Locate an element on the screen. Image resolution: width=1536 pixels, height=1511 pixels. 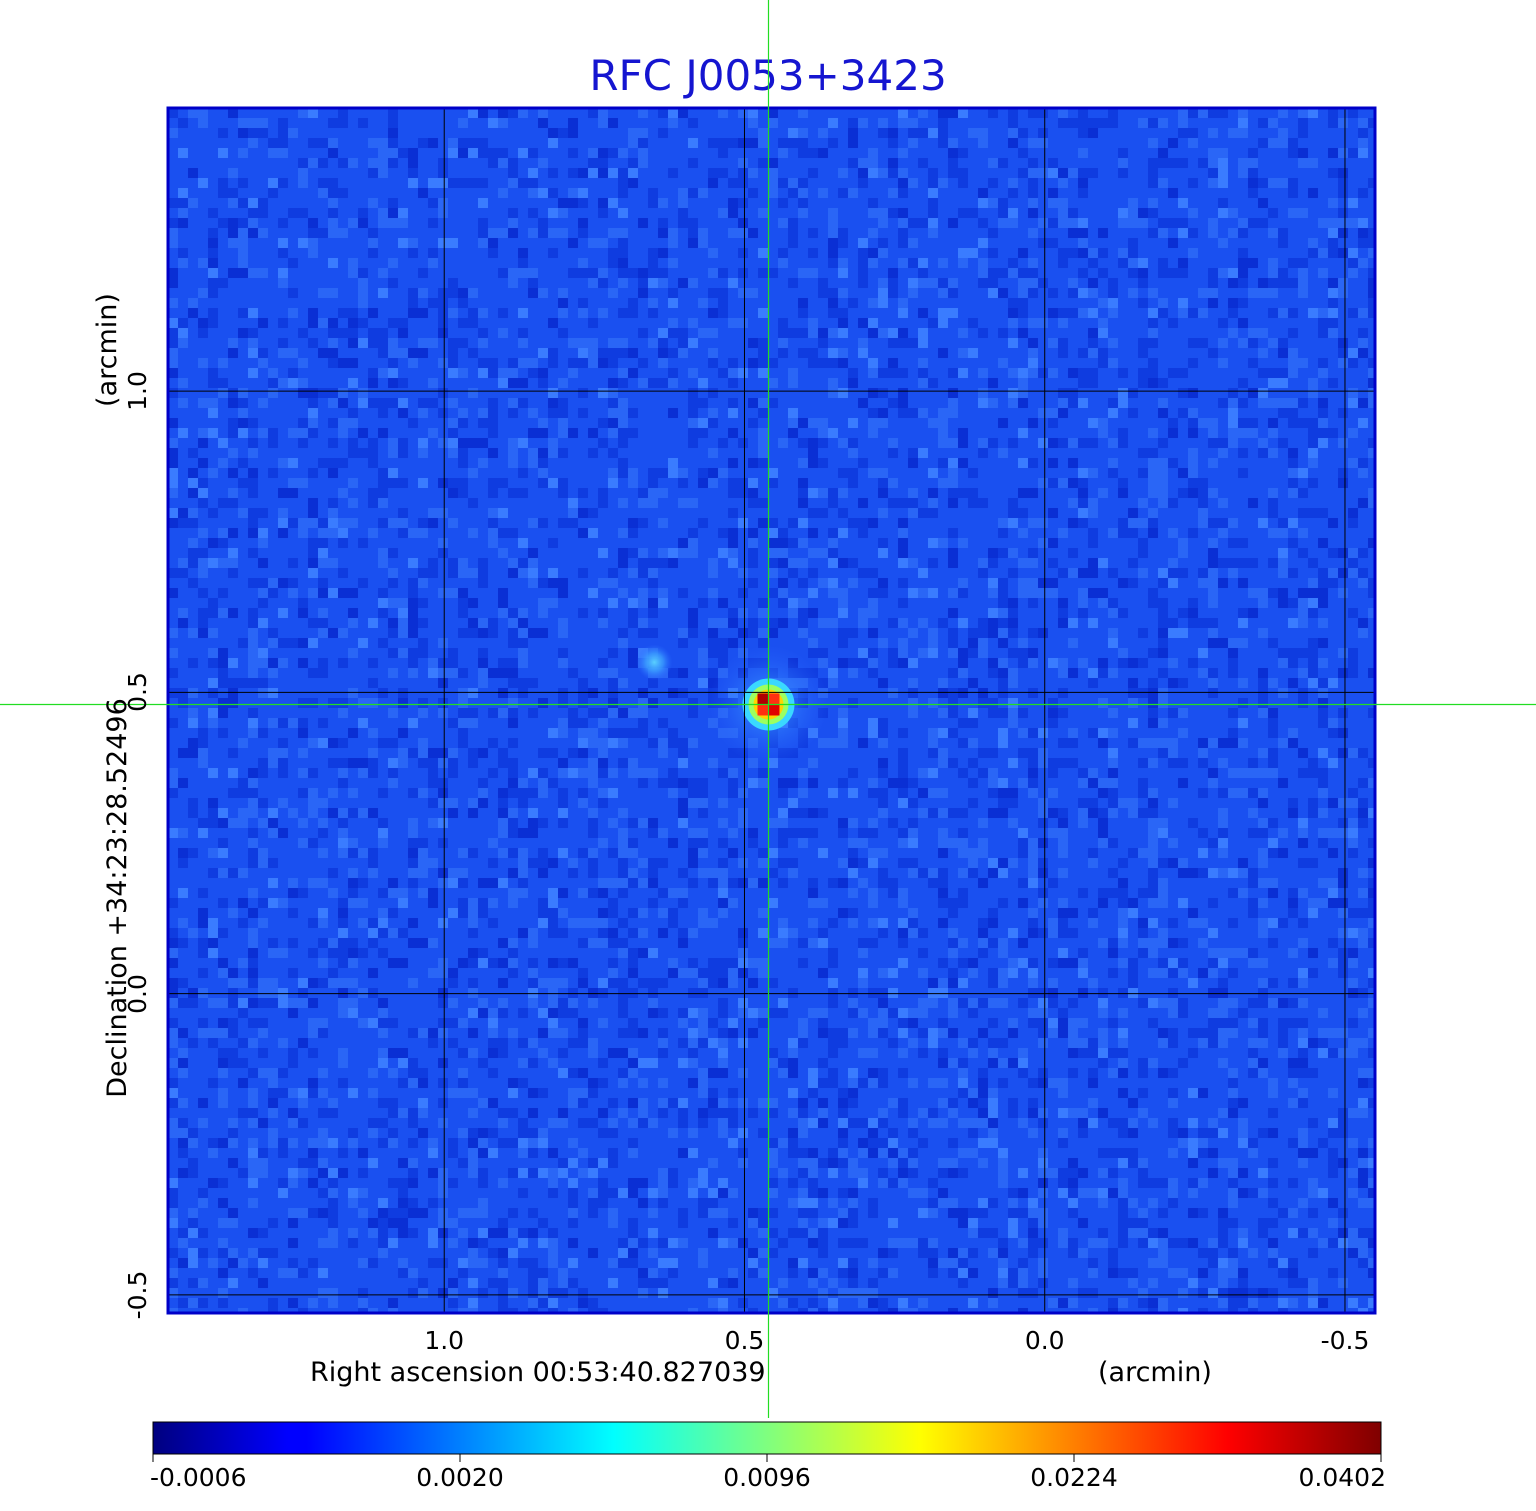
colorbar-tick-label: -0.0006 is located at coordinates (198, 1477).